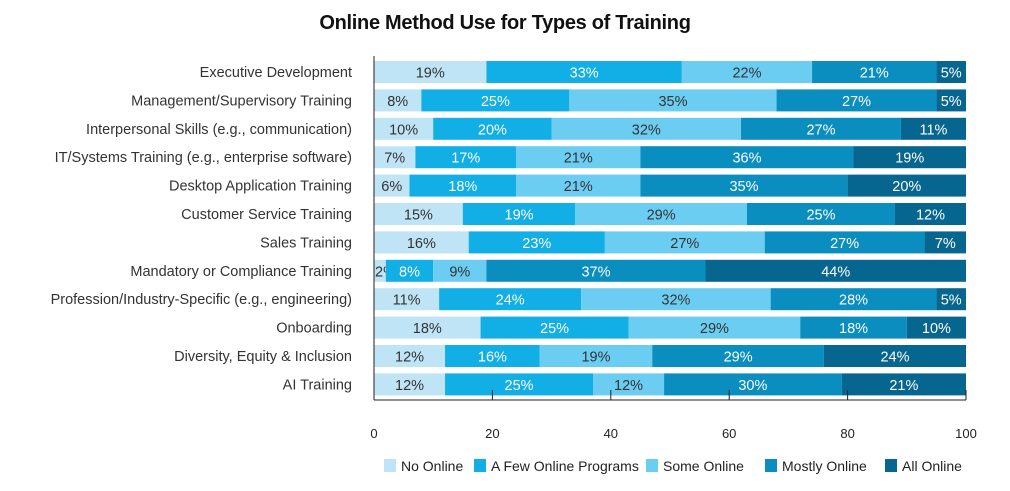  I want to click on data-label: 36%, so click(746, 159).